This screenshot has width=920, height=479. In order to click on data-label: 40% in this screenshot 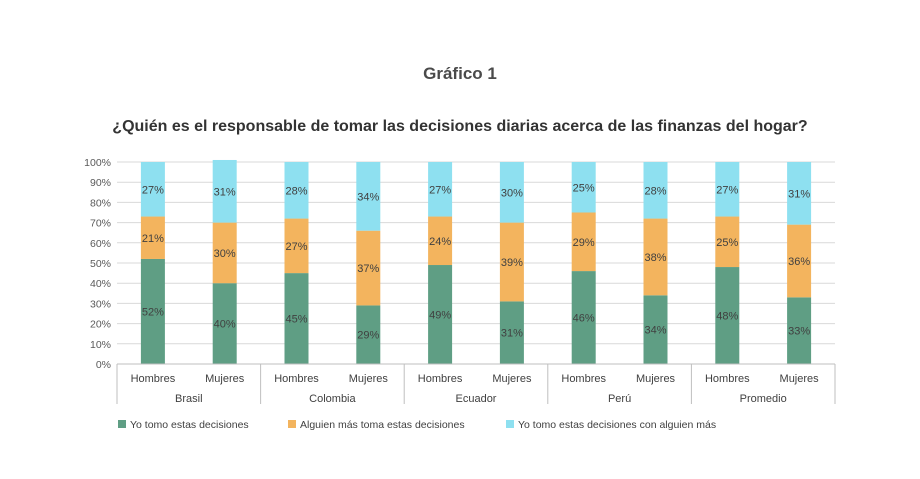, I will do `click(225, 325)`.